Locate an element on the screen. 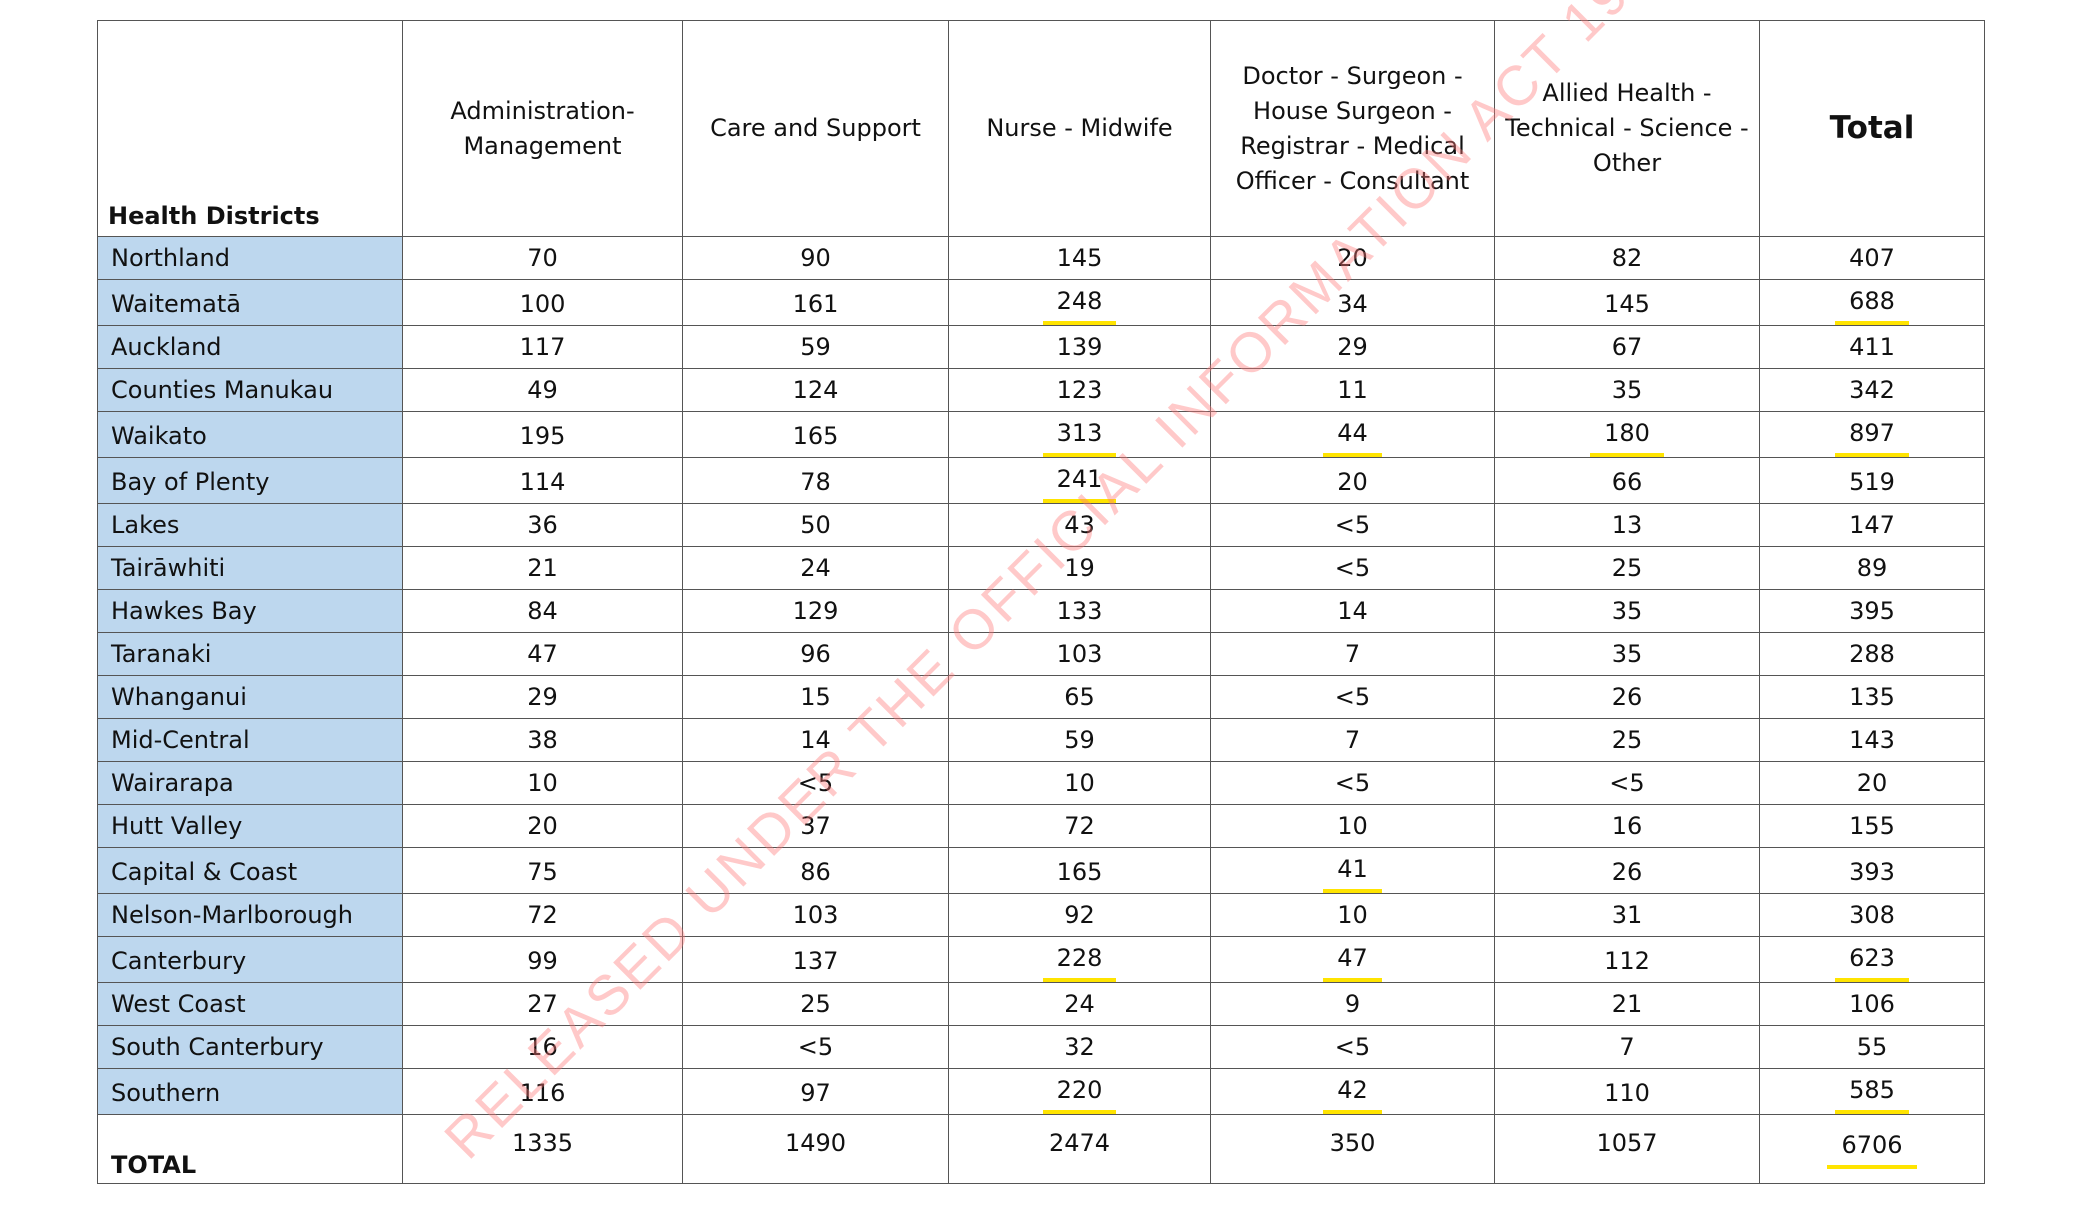  table-cell: 21 is located at coordinates (542, 568).